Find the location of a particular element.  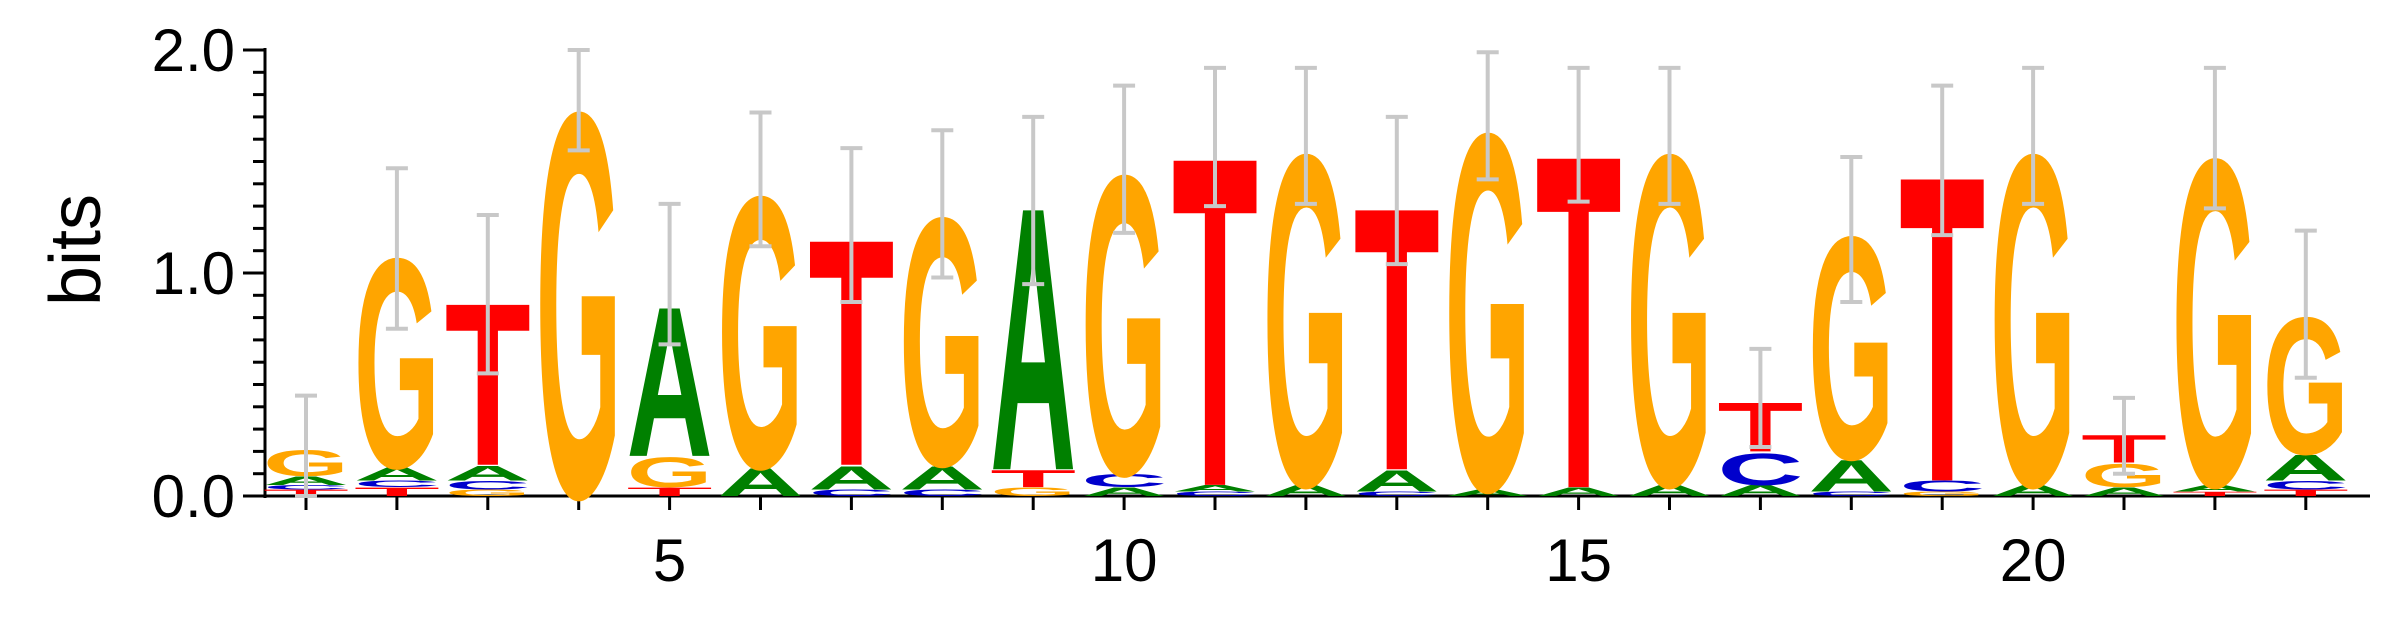

x-tick-label: 15 is located at coordinates (1578, 560).